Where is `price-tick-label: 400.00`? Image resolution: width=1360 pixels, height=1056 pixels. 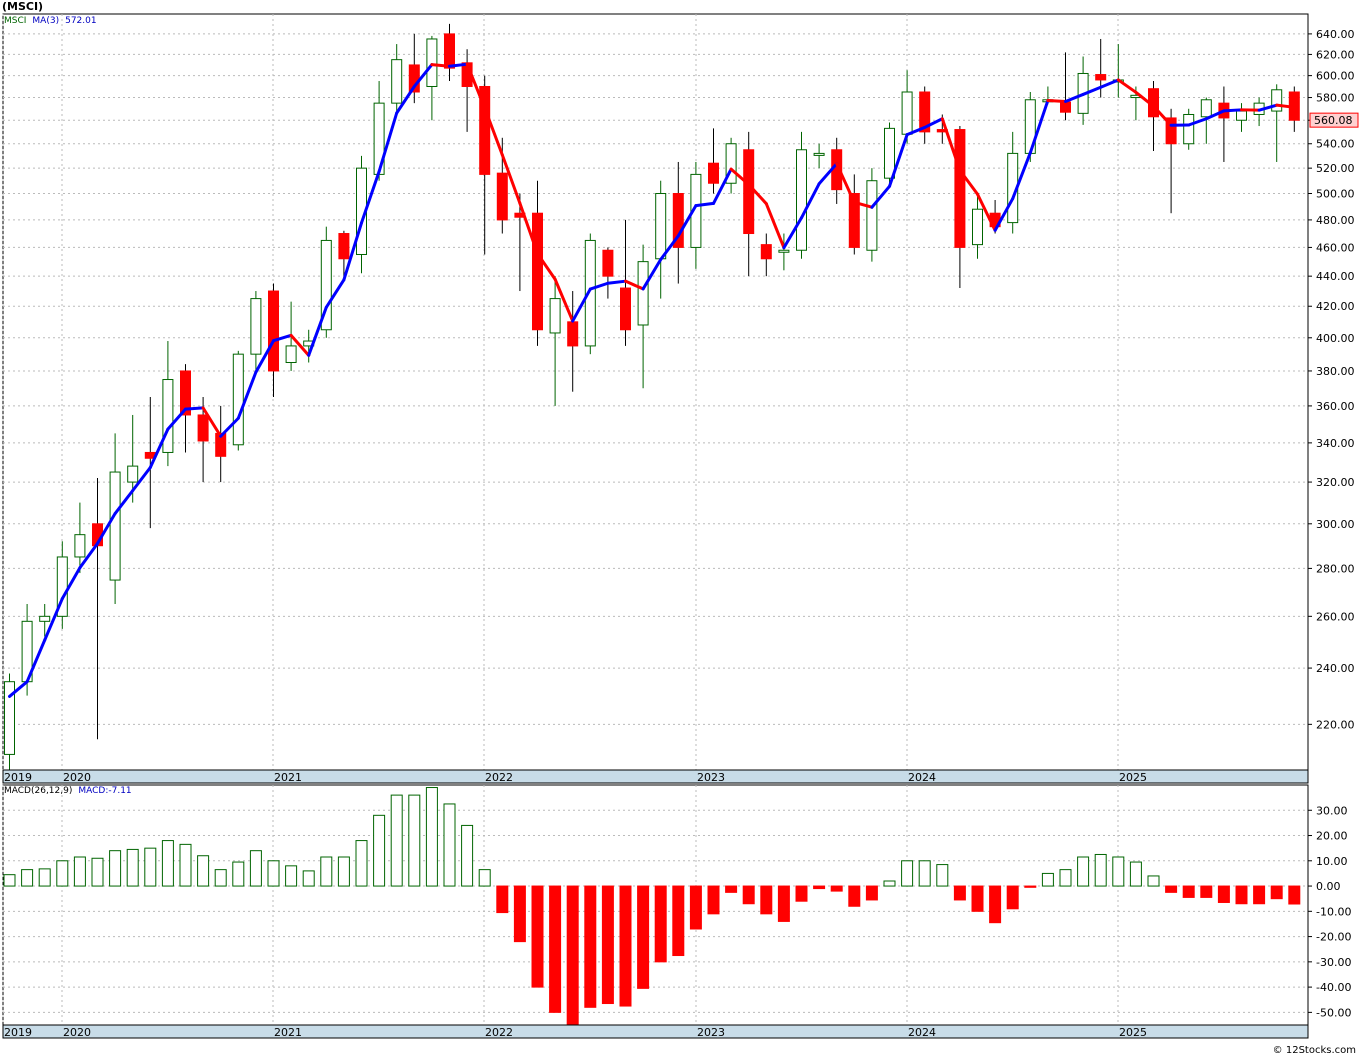 price-tick-label: 400.00 is located at coordinates (1335, 338).